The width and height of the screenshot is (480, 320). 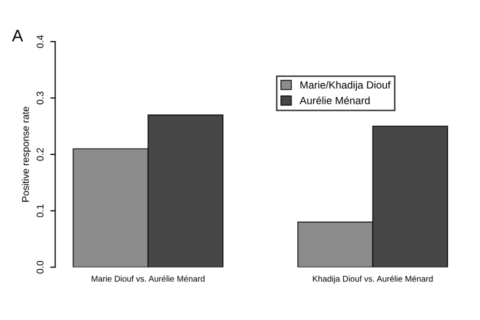 I want to click on chart-title: A, so click(x=18, y=36).